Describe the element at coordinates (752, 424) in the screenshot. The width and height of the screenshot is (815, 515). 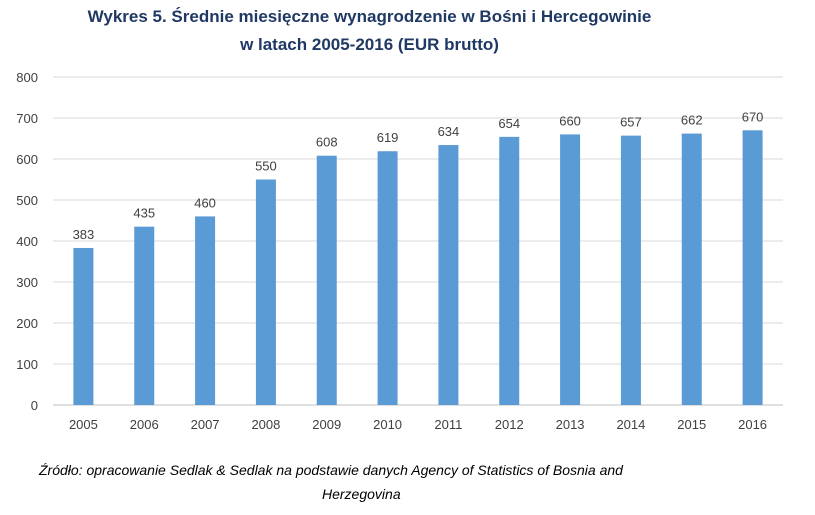
I see `x-tick-label: 2016` at that location.